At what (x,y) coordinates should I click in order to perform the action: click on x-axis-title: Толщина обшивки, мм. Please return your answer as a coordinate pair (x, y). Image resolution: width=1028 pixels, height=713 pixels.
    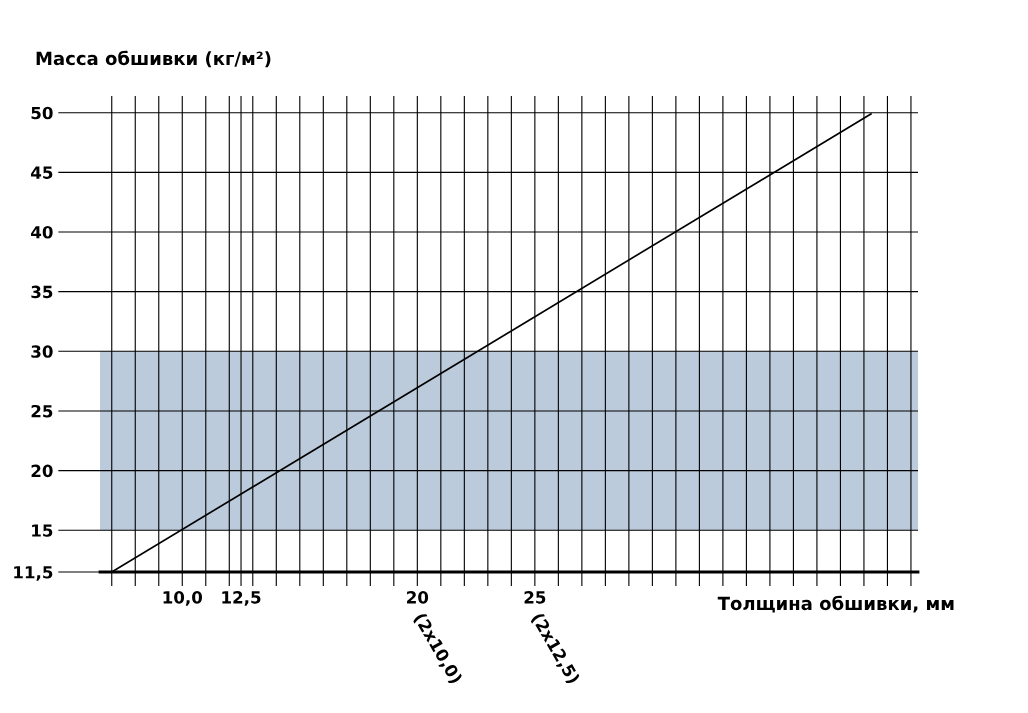
    Looking at the image, I should click on (835, 604).